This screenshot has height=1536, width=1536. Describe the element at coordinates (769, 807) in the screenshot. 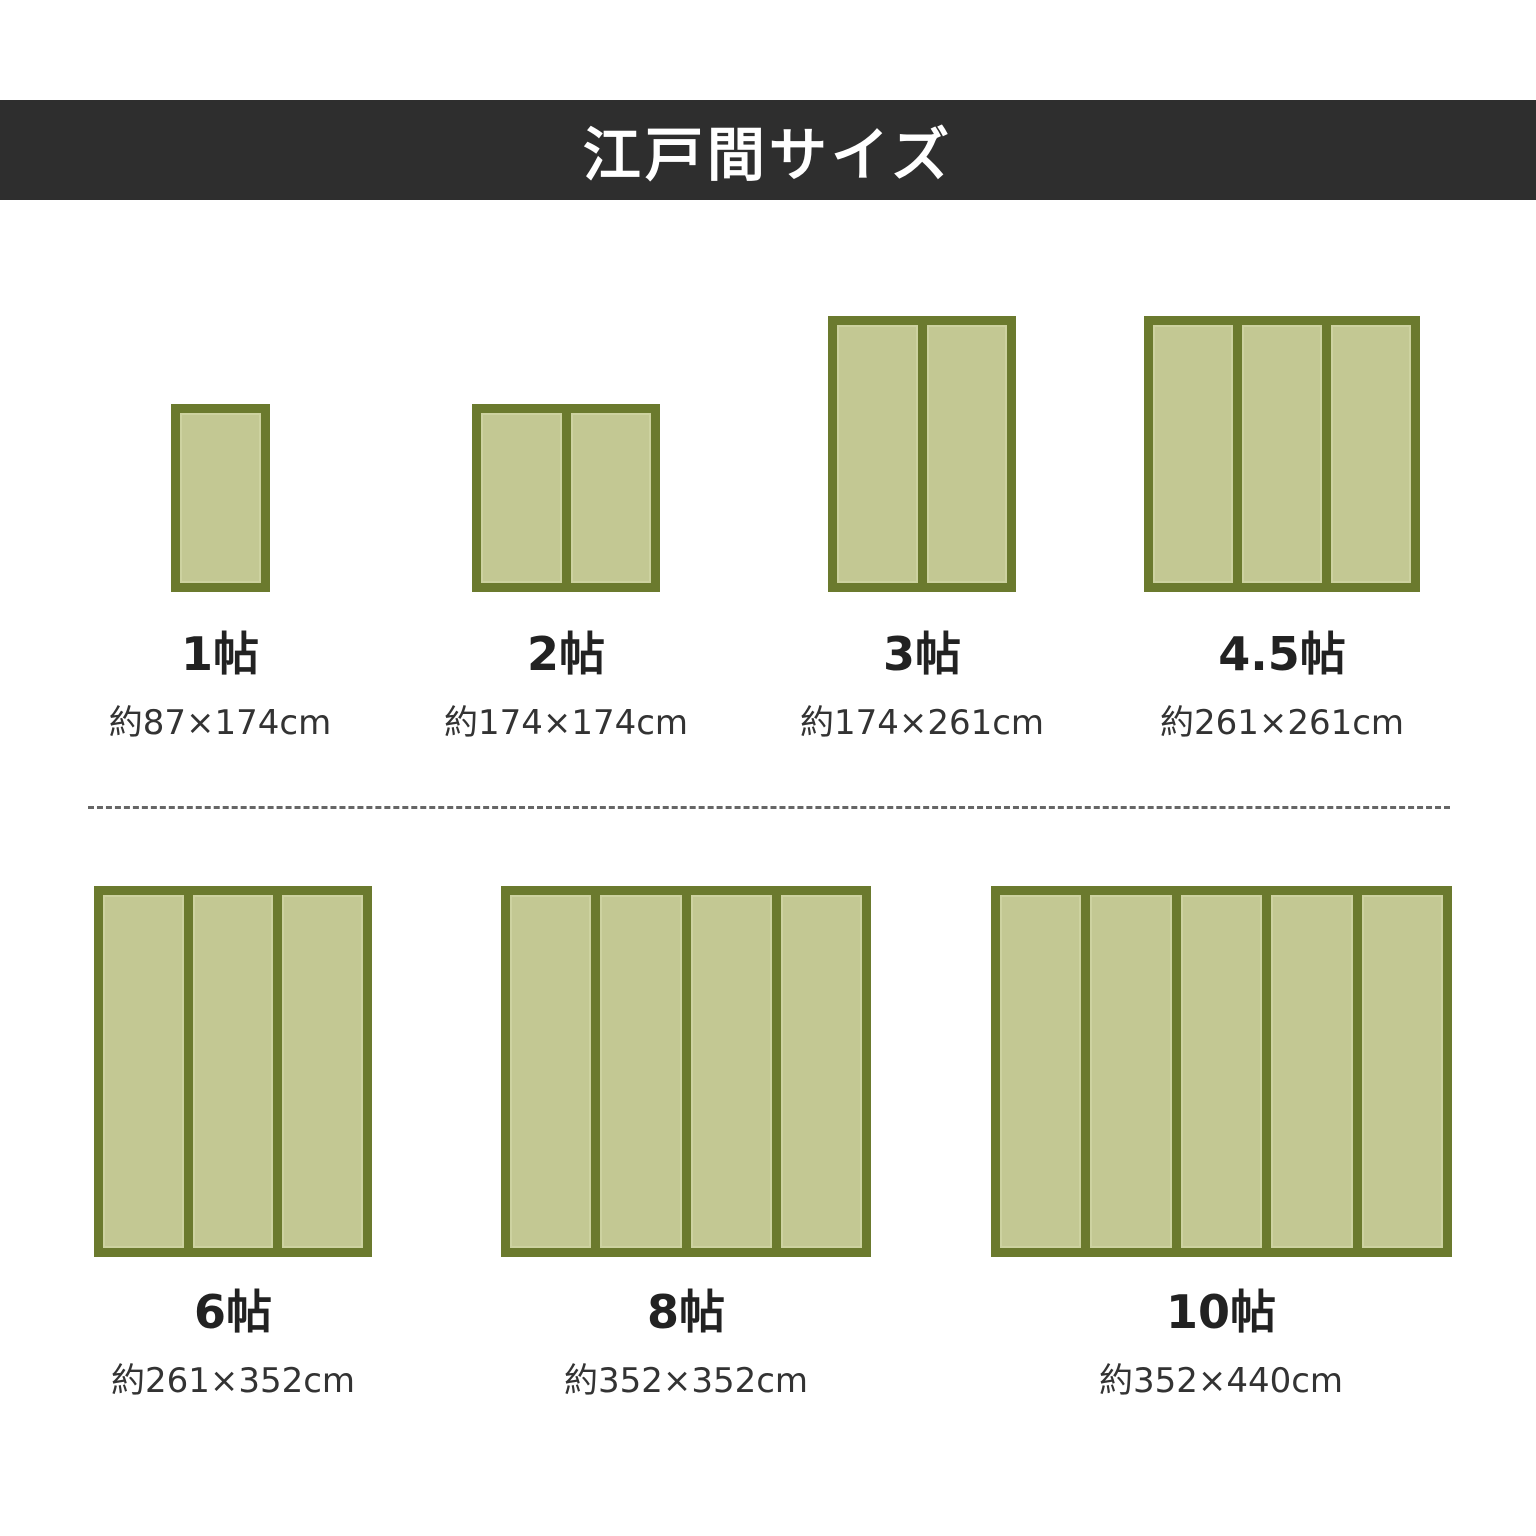

I see `dashed-divider` at that location.